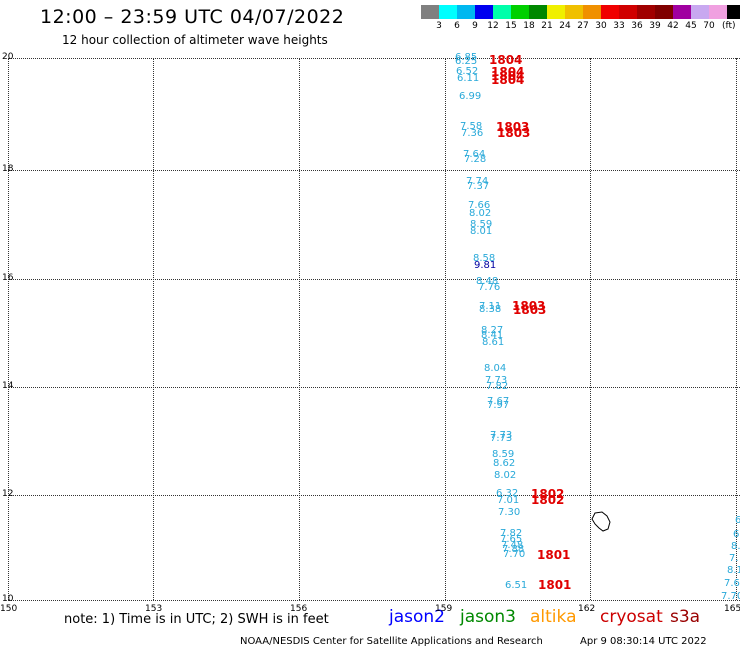 Image resolution: width=740 pixels, height=650 pixels. I want to click on wave-height-observation: 8.1, so click(733, 570).